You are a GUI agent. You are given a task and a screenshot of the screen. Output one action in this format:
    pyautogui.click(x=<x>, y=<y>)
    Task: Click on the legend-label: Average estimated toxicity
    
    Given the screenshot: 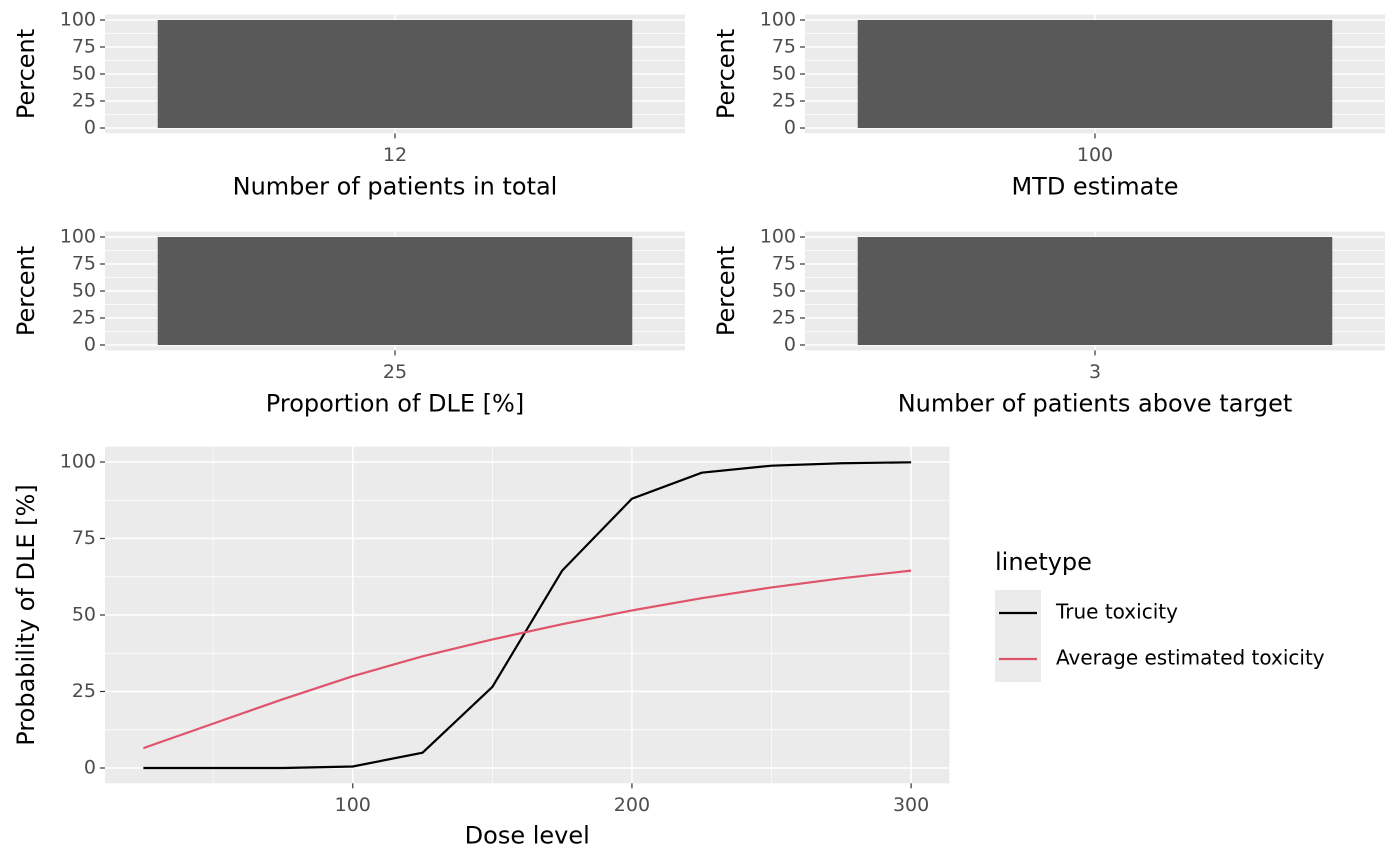 What is the action you would take?
    pyautogui.click(x=1190, y=658)
    